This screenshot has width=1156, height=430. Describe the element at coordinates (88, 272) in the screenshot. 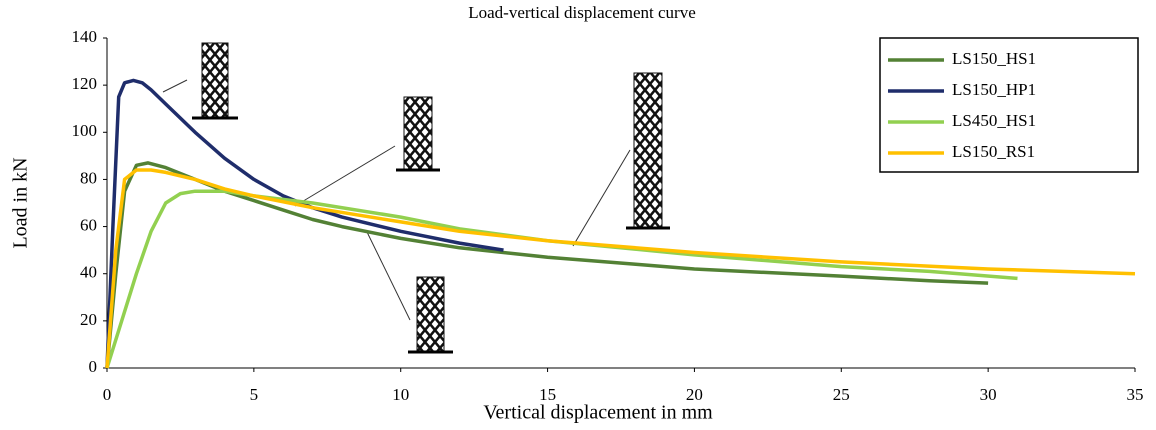

I see `y-tick-label: 40` at that location.